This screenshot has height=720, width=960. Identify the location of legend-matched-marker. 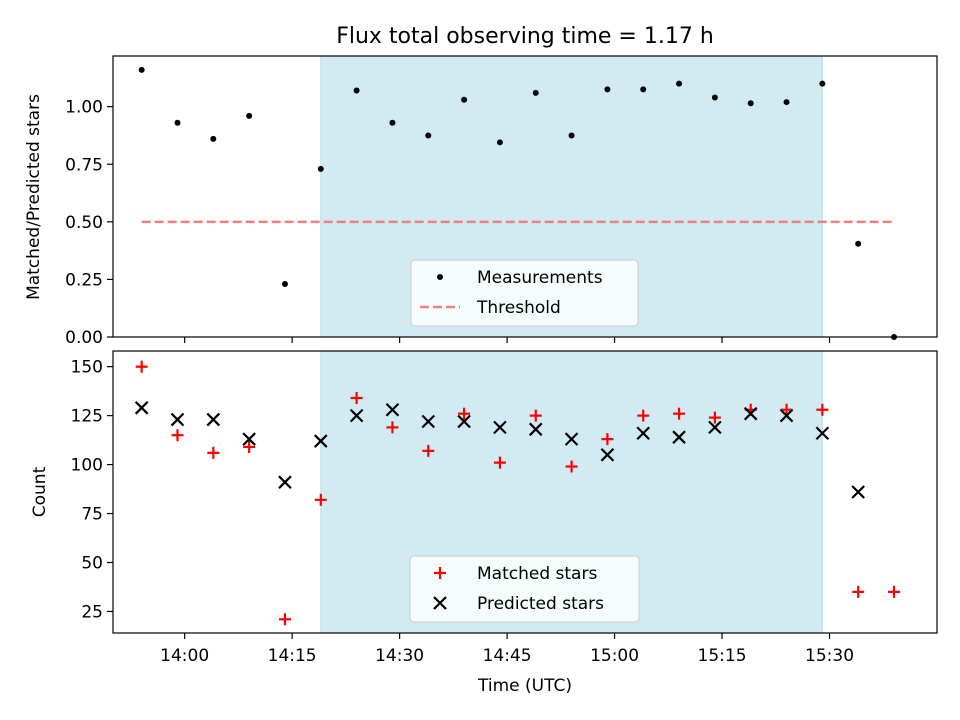
(440, 573).